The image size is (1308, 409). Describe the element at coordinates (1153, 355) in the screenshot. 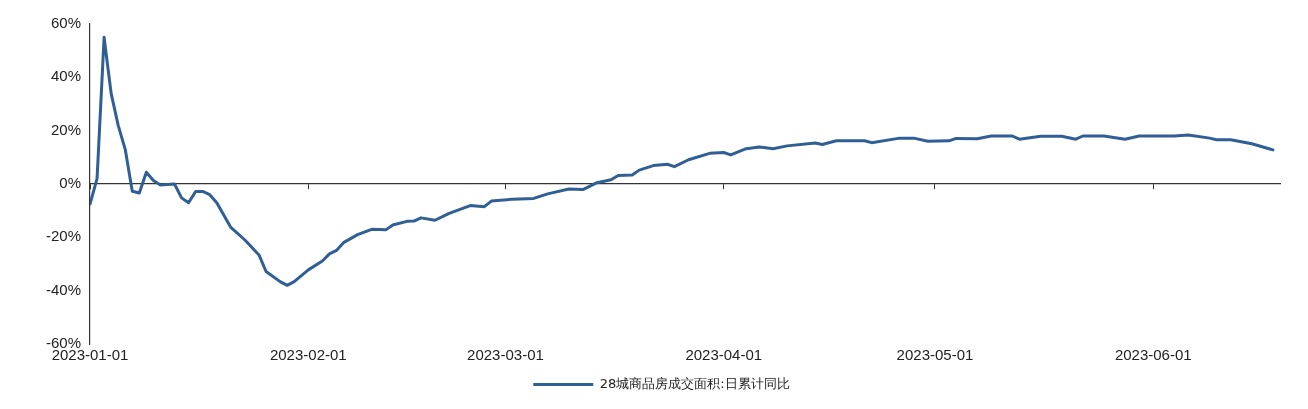

I see `x-tick-label: 2023-06-01` at that location.